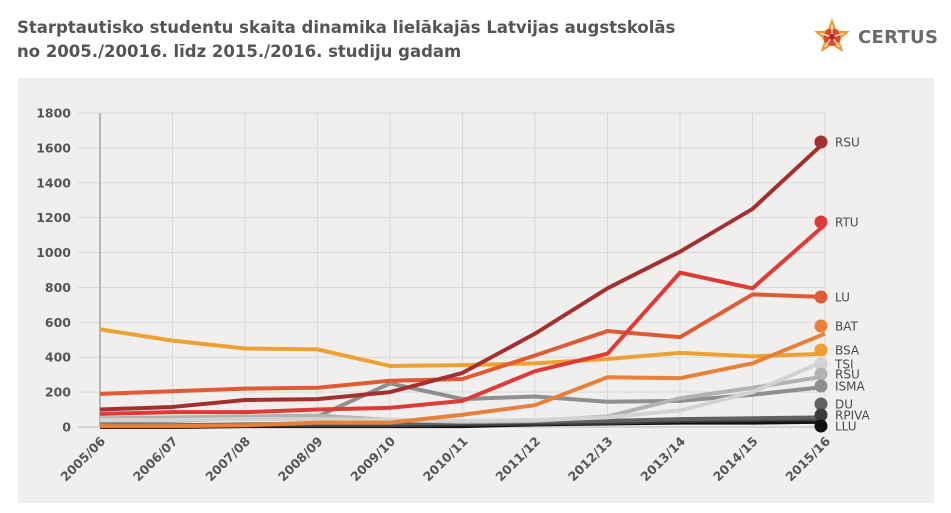 The image size is (951, 513). Describe the element at coordinates (58, 322) in the screenshot. I see `y-tick-label: 600` at that location.